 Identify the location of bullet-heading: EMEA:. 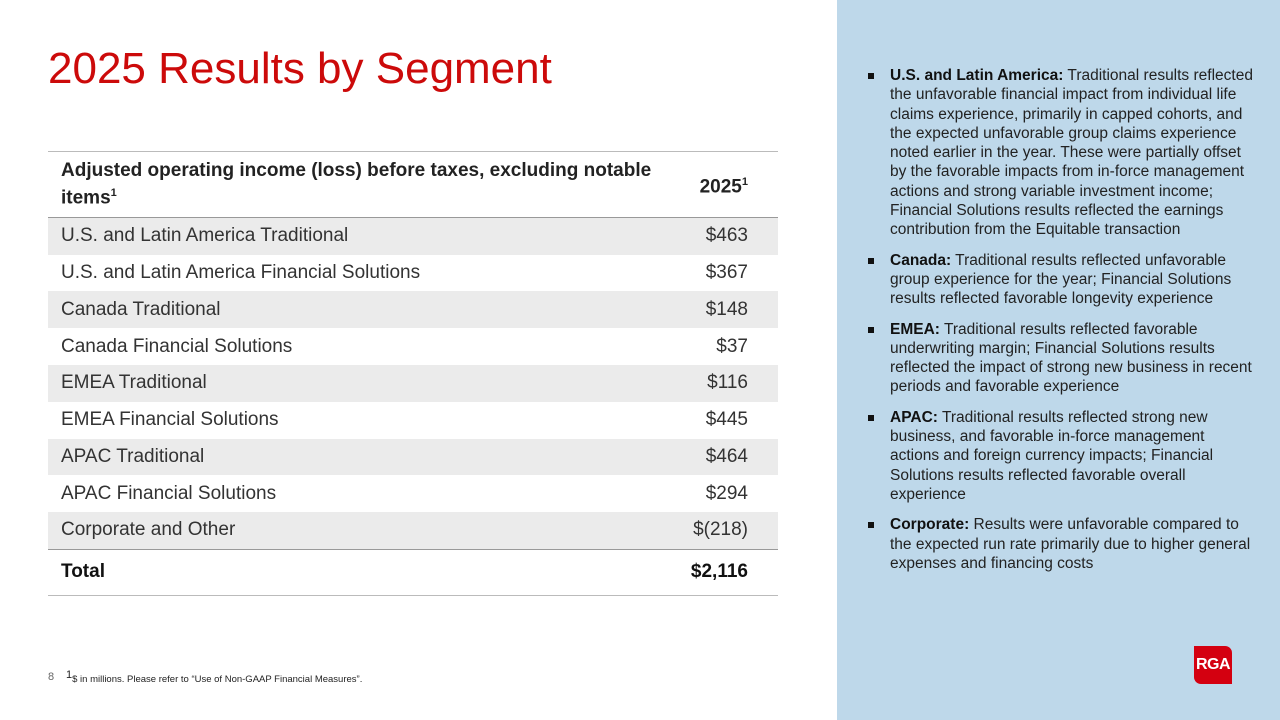
(915, 329).